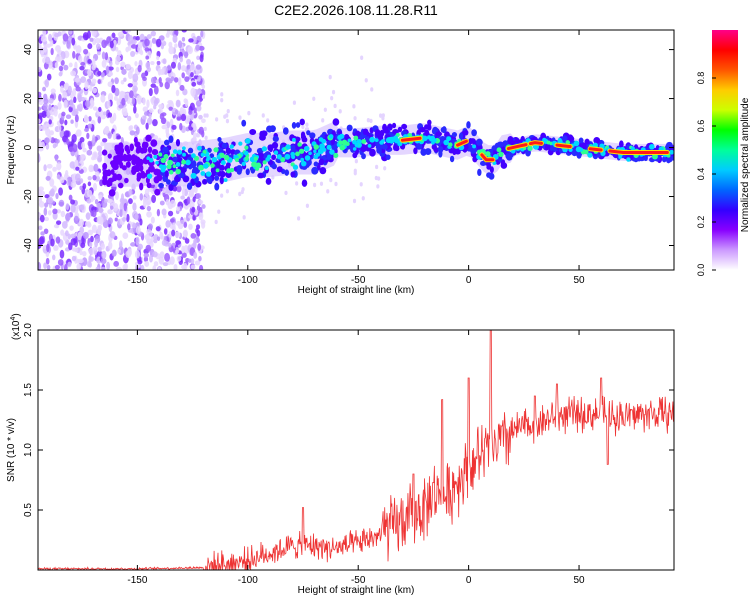  I want to click on y-tick-label: 1.0, so click(28, 450).